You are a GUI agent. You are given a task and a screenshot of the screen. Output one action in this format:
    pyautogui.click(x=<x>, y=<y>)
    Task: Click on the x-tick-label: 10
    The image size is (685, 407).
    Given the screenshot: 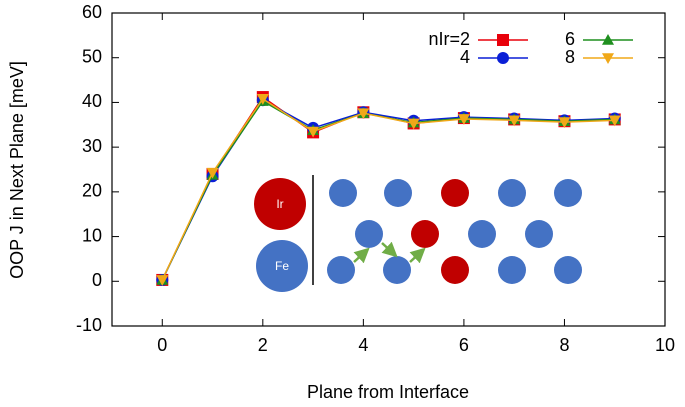 What is the action you would take?
    pyautogui.click(x=665, y=345)
    